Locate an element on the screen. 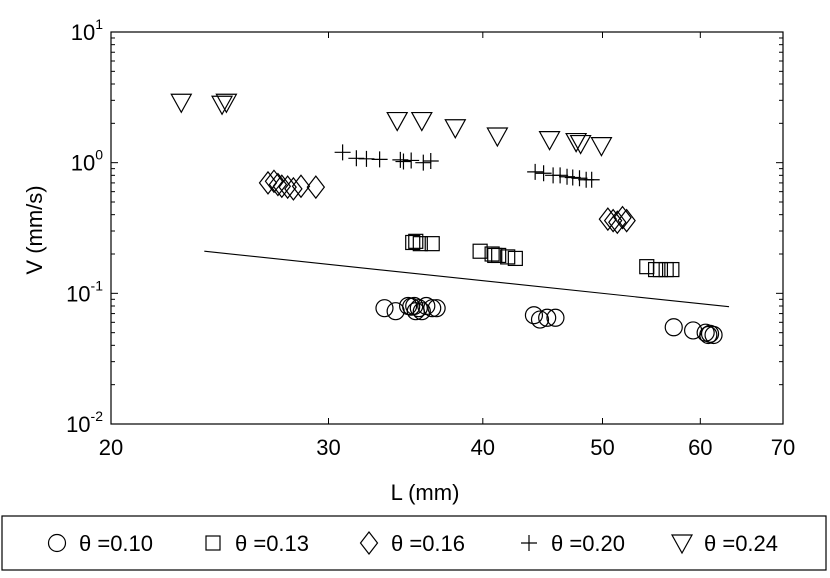 This screenshot has height=578, width=830. fit-line-group is located at coordinates (467, 279).